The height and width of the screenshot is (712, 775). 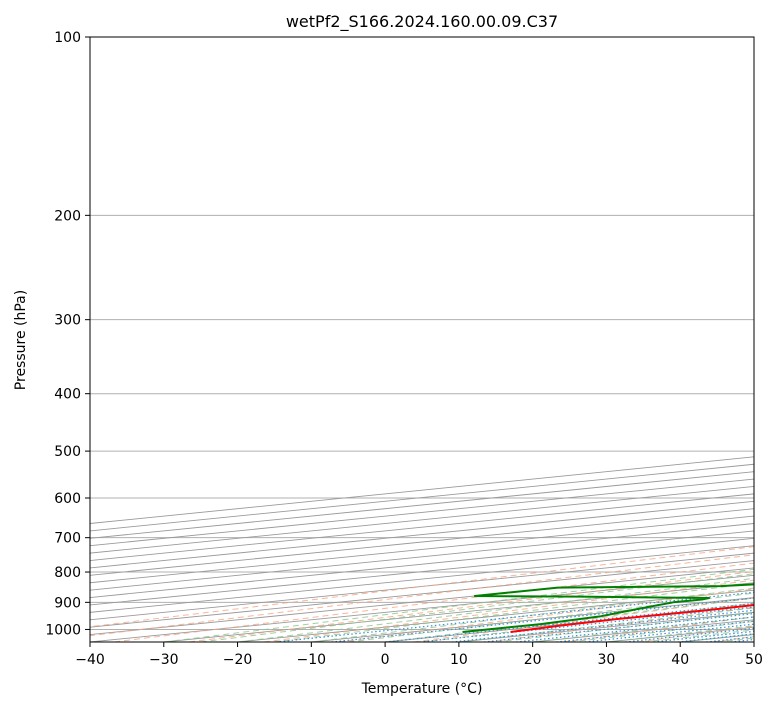 What do you see at coordinates (67, 603) in the screenshot?
I see `y-tick-label: 900` at bounding box center [67, 603].